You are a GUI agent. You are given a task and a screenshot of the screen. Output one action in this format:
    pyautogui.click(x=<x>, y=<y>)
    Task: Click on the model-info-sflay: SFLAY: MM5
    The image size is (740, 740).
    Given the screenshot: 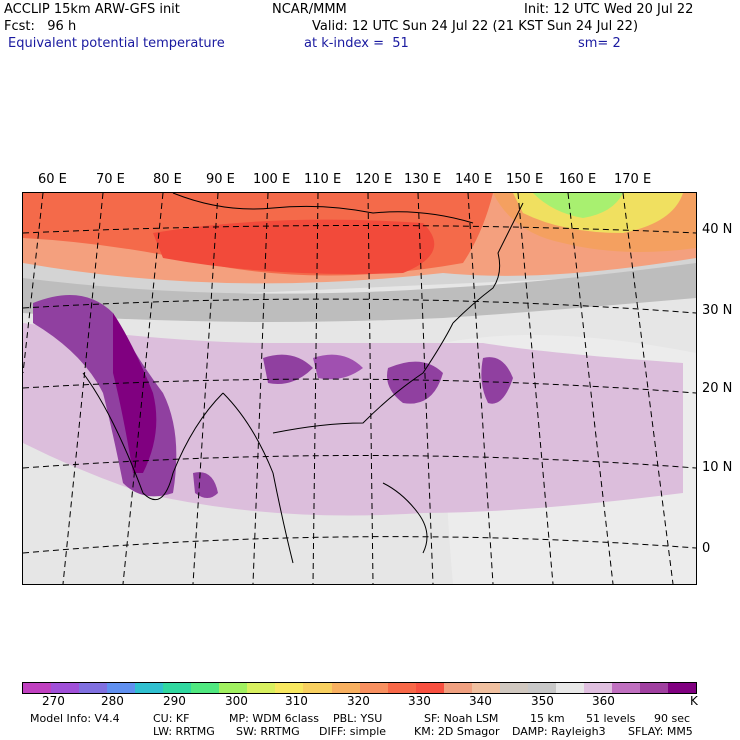 What is the action you would take?
    pyautogui.click(x=660, y=731)
    